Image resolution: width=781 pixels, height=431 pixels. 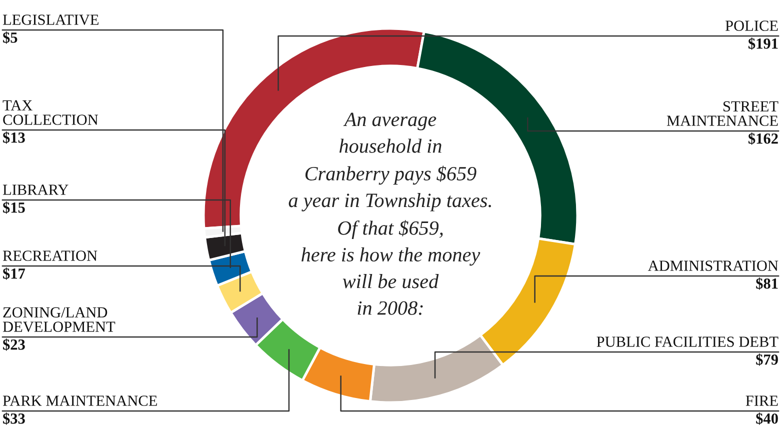 I want to click on slice-label: ADMINISTRATION, so click(x=713, y=265).